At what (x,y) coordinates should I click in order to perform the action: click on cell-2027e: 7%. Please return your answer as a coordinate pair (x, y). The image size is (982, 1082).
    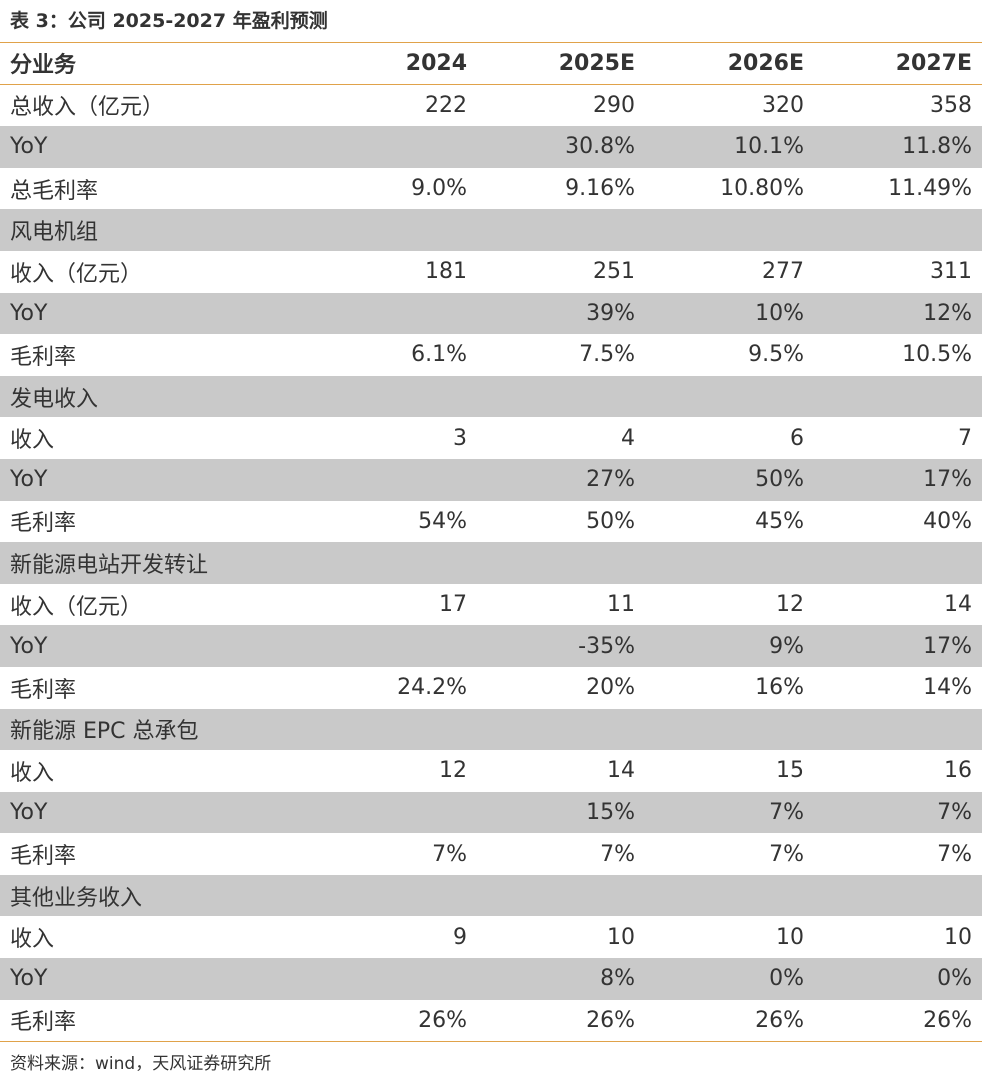
    Looking at the image, I should click on (954, 854).